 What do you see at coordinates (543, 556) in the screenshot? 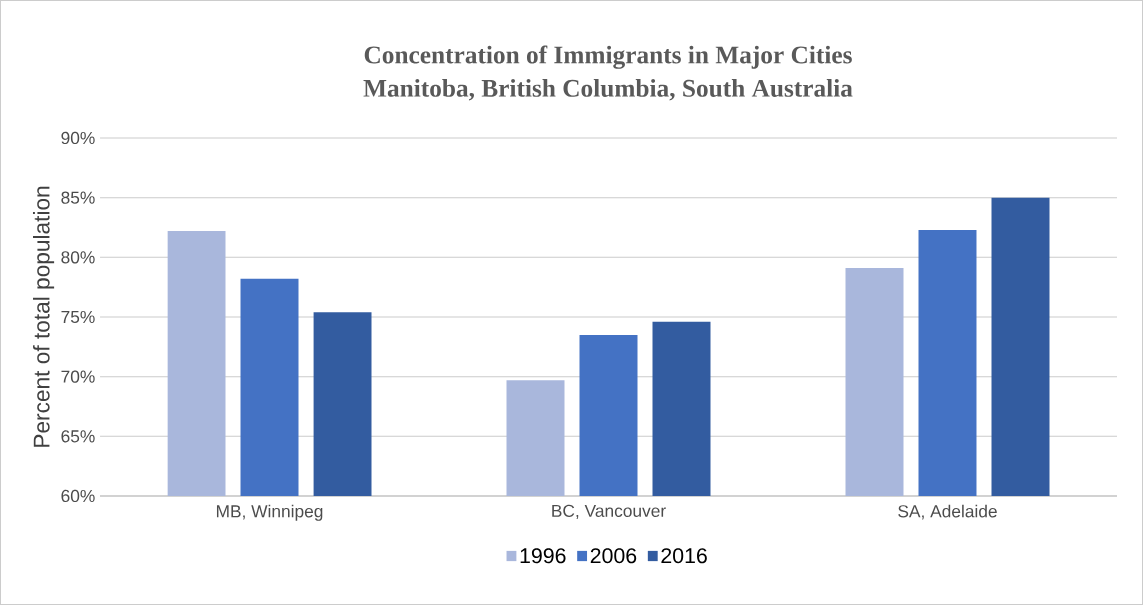
I see `legend-label: 1996` at bounding box center [543, 556].